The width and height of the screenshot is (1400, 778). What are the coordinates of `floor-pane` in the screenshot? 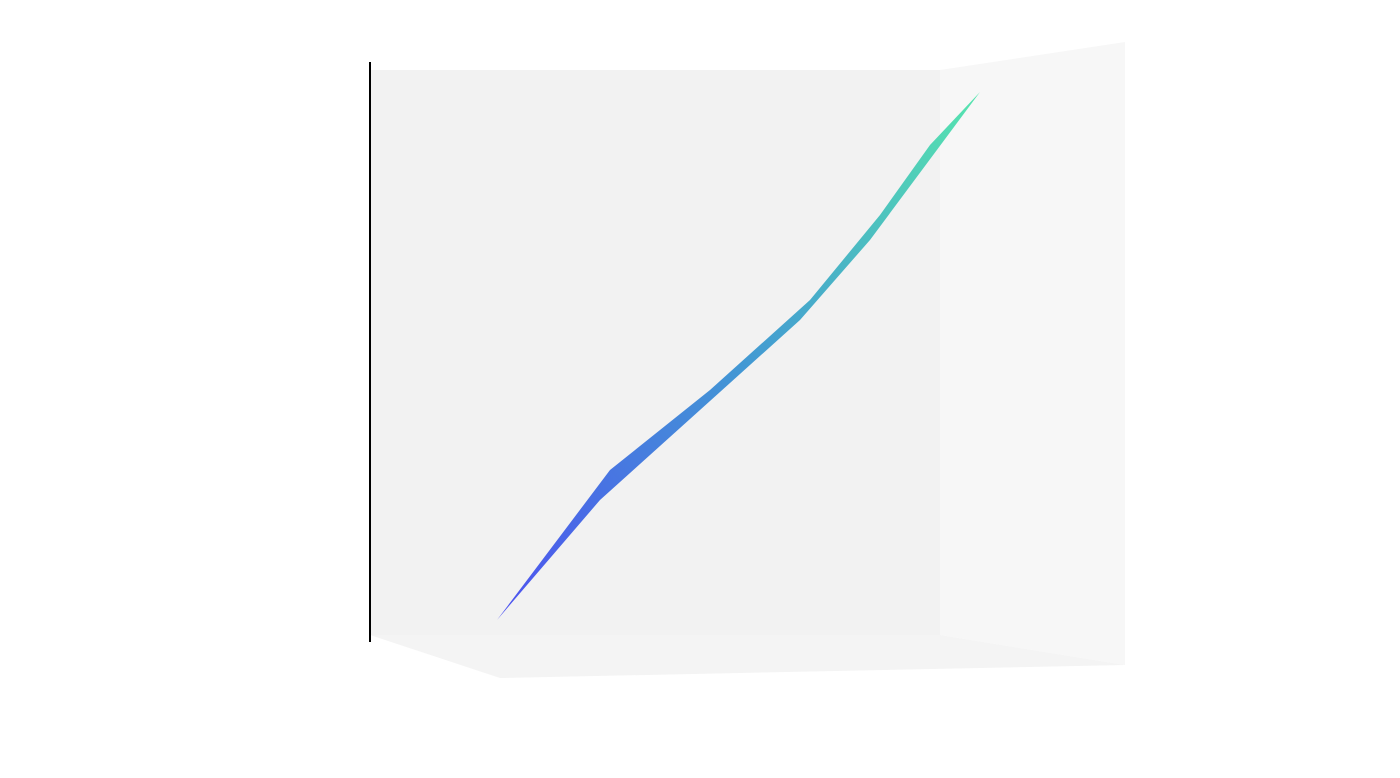 It's located at (747, 656).